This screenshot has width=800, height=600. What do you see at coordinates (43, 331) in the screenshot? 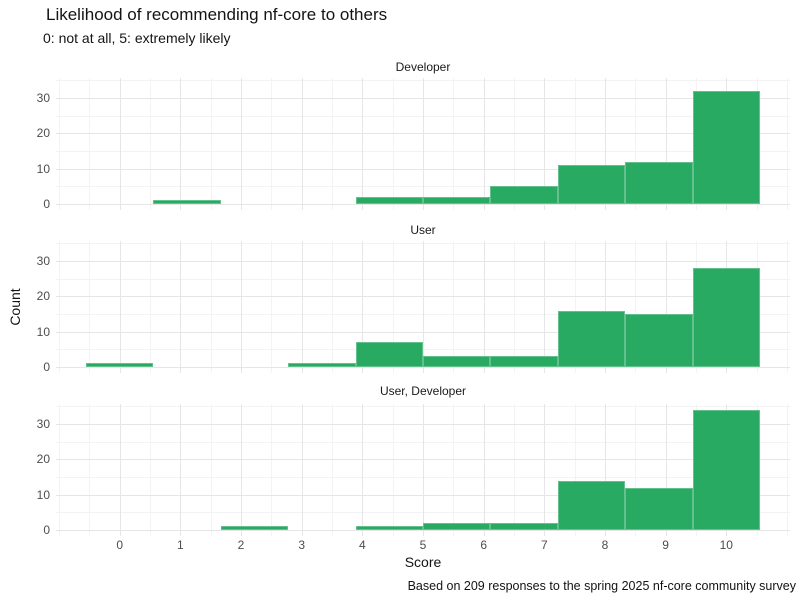
I see `y-tick-label: 10` at bounding box center [43, 331].